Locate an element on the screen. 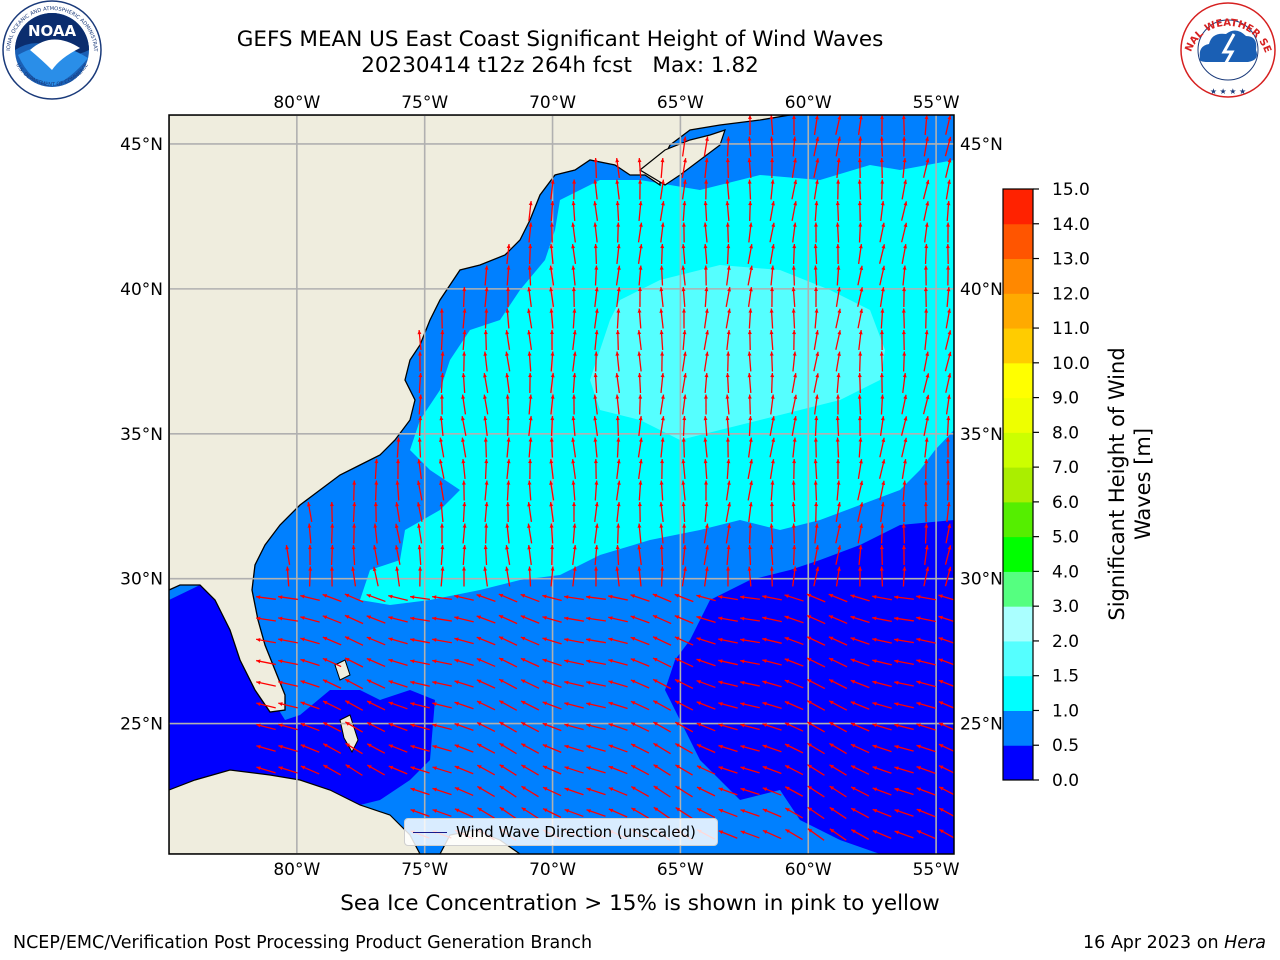 The width and height of the screenshot is (1280, 960). lon-tick-label-top: 55°W is located at coordinates (936, 103).